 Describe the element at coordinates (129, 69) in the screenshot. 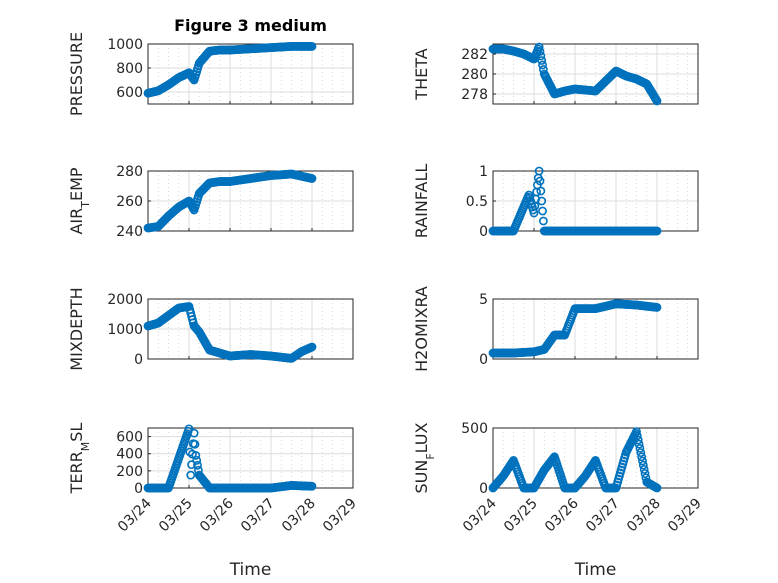

I see `y-tick-label: 800` at that location.